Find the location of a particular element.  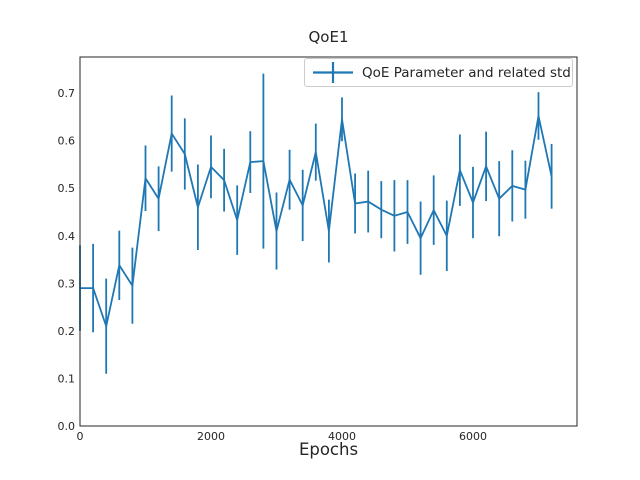

chart-title: QoE1 is located at coordinates (328, 37).